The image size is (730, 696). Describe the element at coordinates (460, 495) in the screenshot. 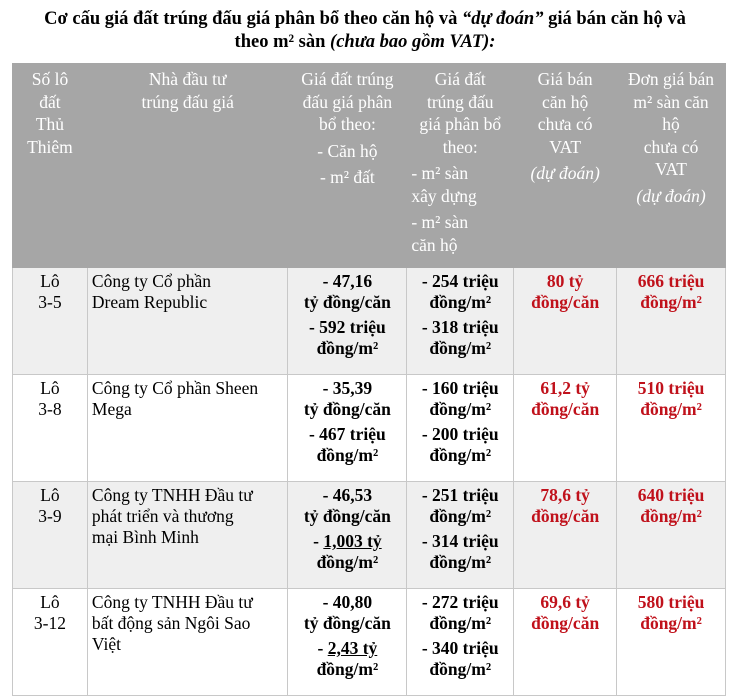

I see `cell-line: - 251 triệu` at that location.